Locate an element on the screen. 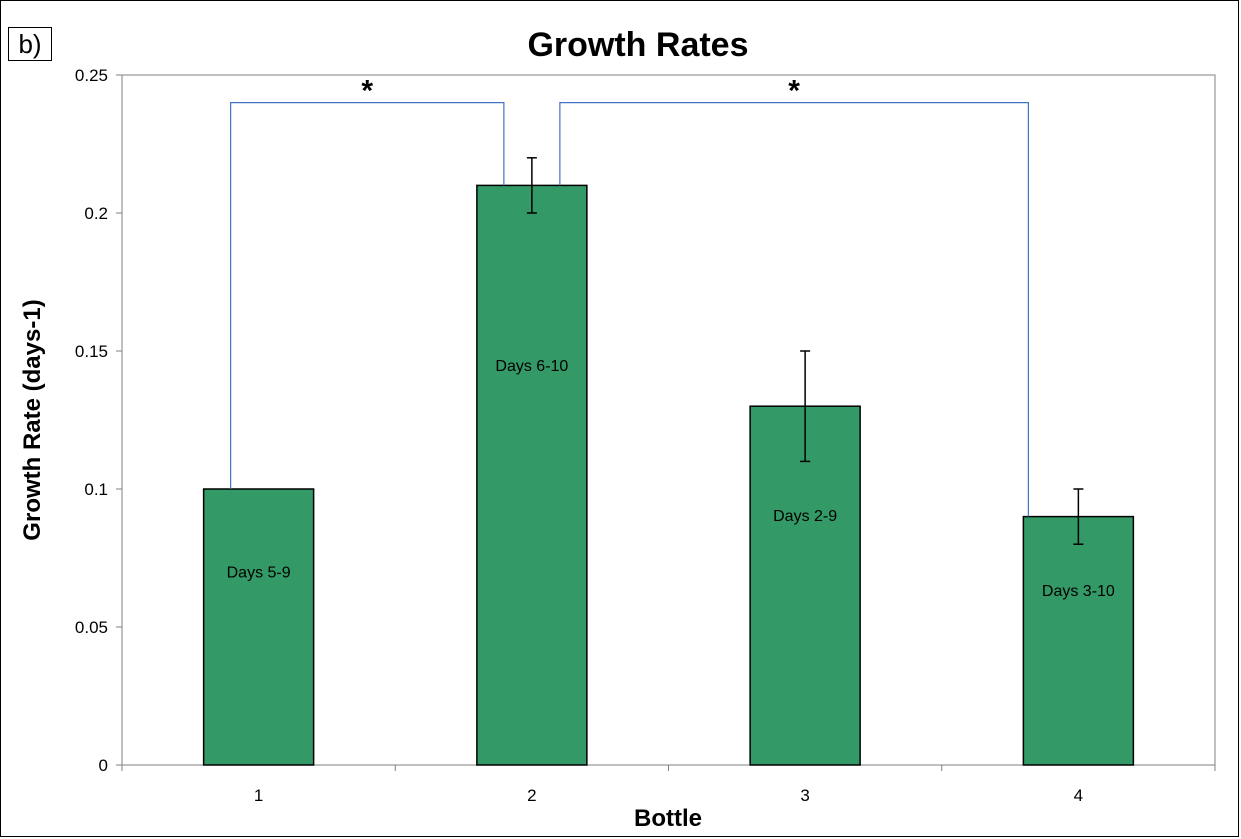  x-tick-label: 4 is located at coordinates (1078, 795).